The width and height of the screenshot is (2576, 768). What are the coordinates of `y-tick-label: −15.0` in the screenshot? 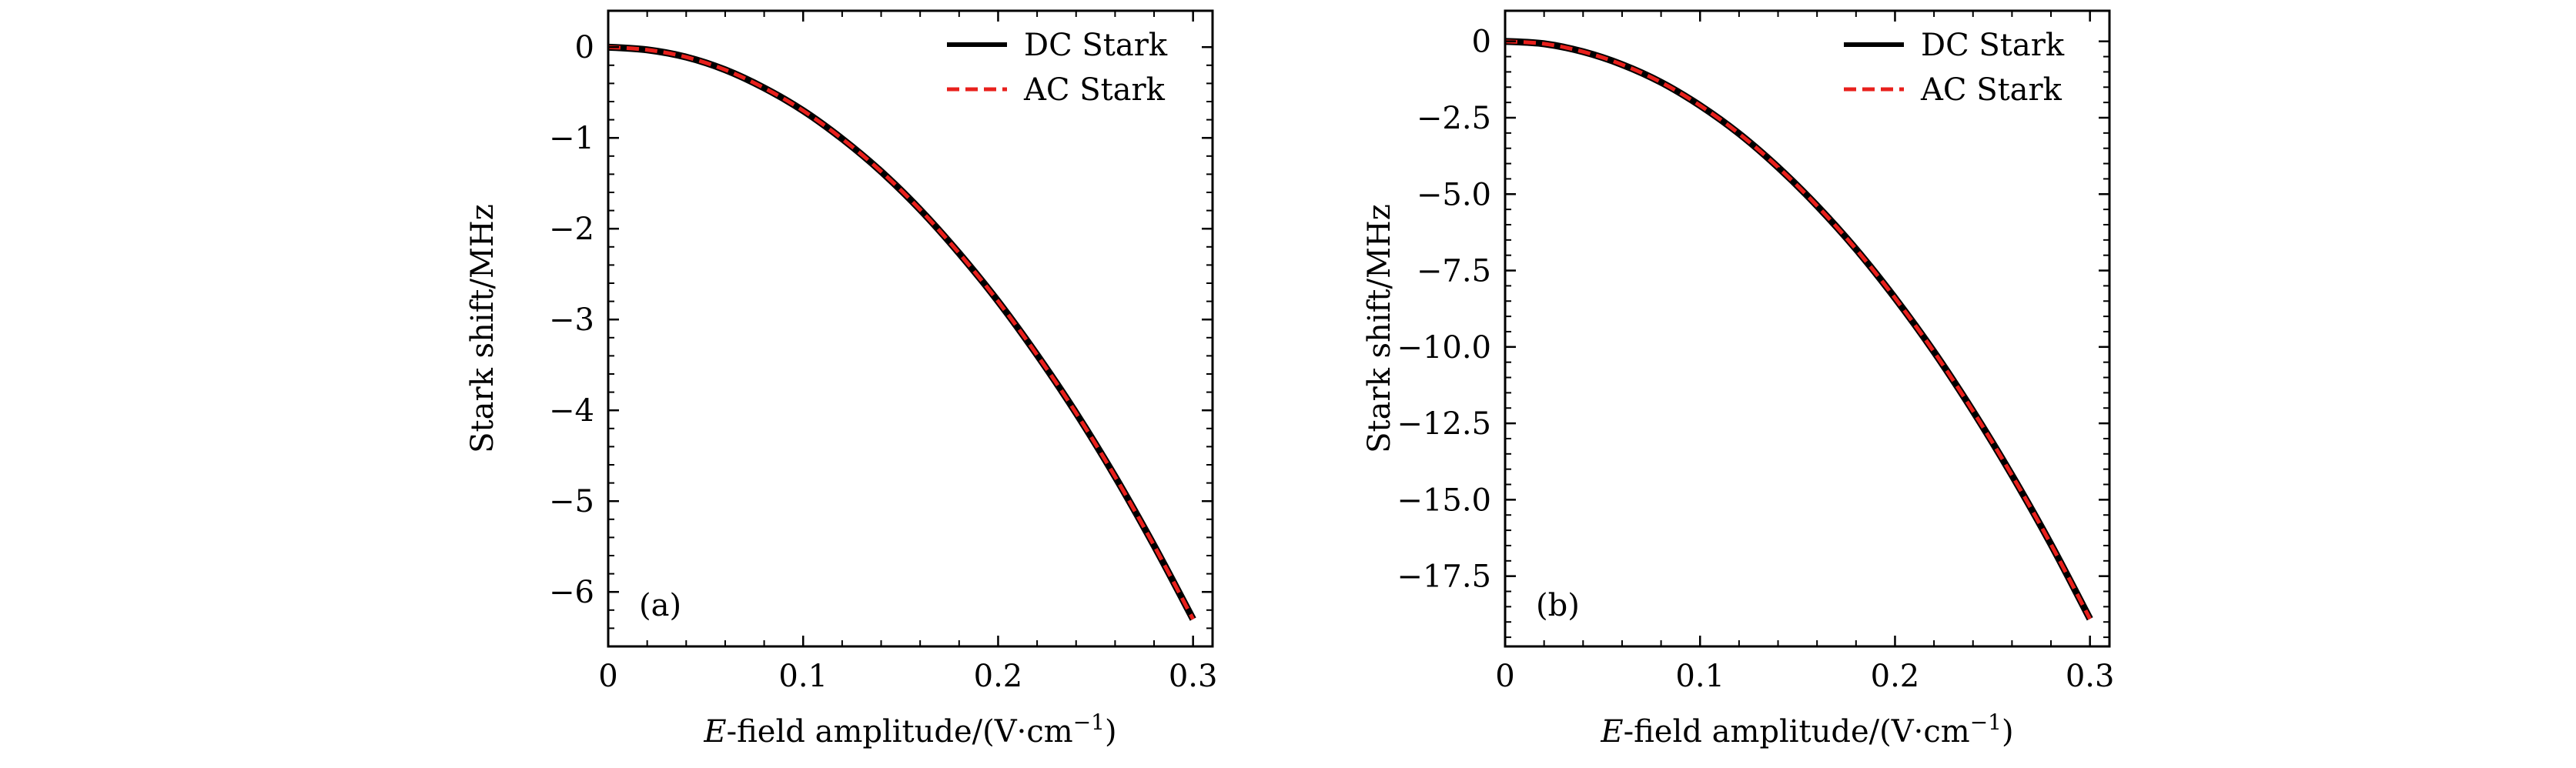 It's located at (1444, 501).